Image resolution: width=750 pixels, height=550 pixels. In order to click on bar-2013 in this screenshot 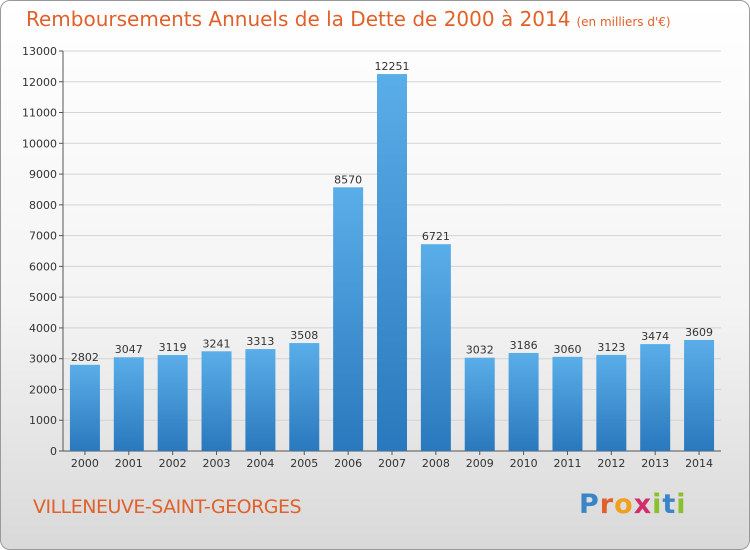, I will do `click(655, 397)`.